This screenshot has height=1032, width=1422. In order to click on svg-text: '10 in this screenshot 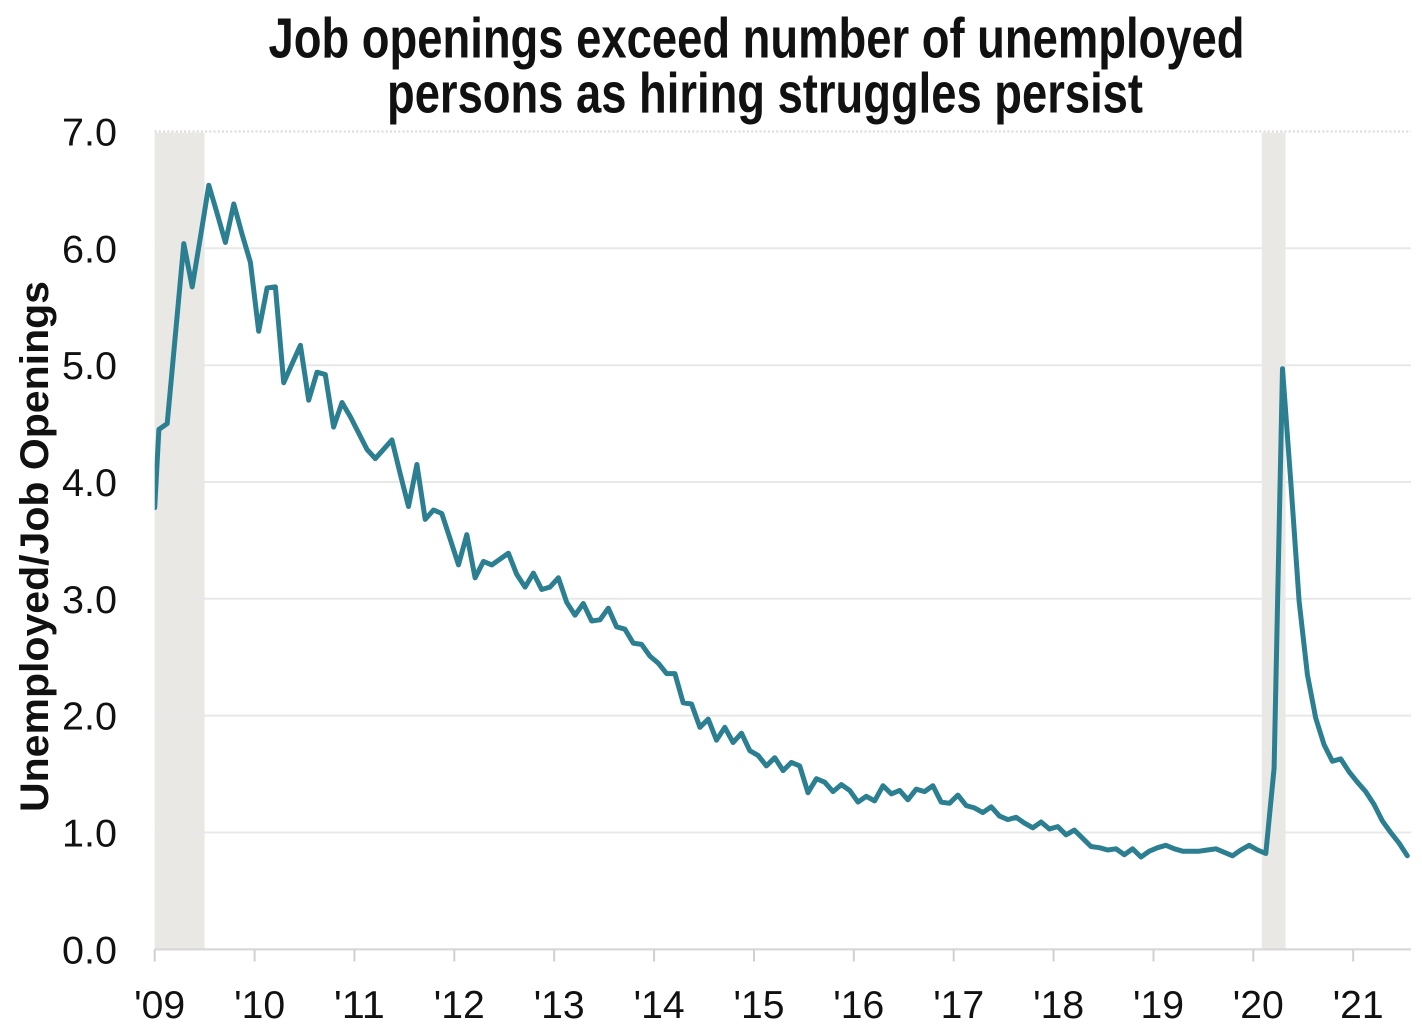, I will do `click(259, 1005)`.